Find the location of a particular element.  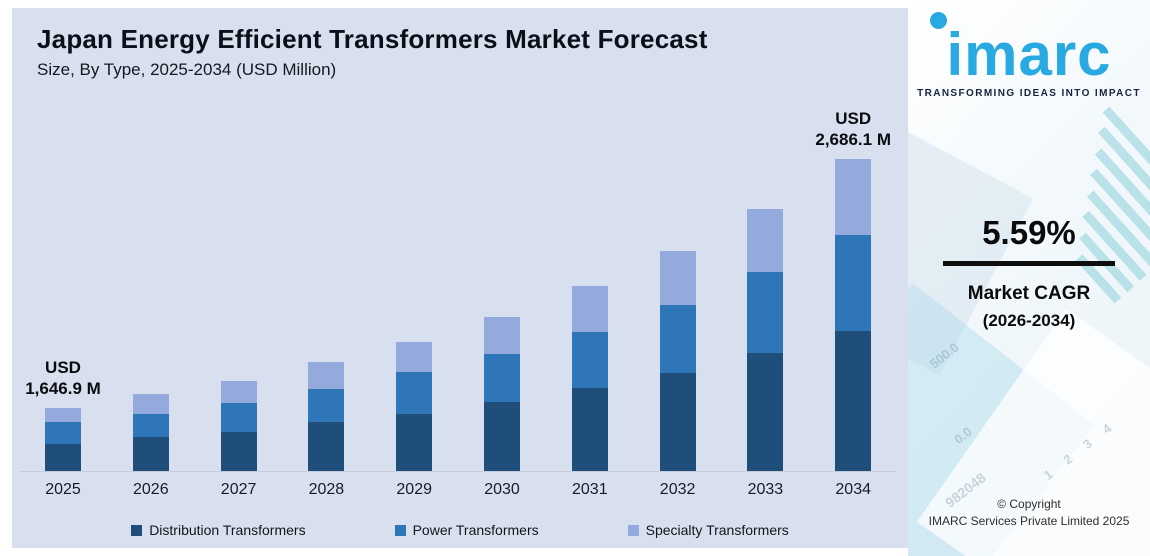

bar-2030 is located at coordinates (502, 394).